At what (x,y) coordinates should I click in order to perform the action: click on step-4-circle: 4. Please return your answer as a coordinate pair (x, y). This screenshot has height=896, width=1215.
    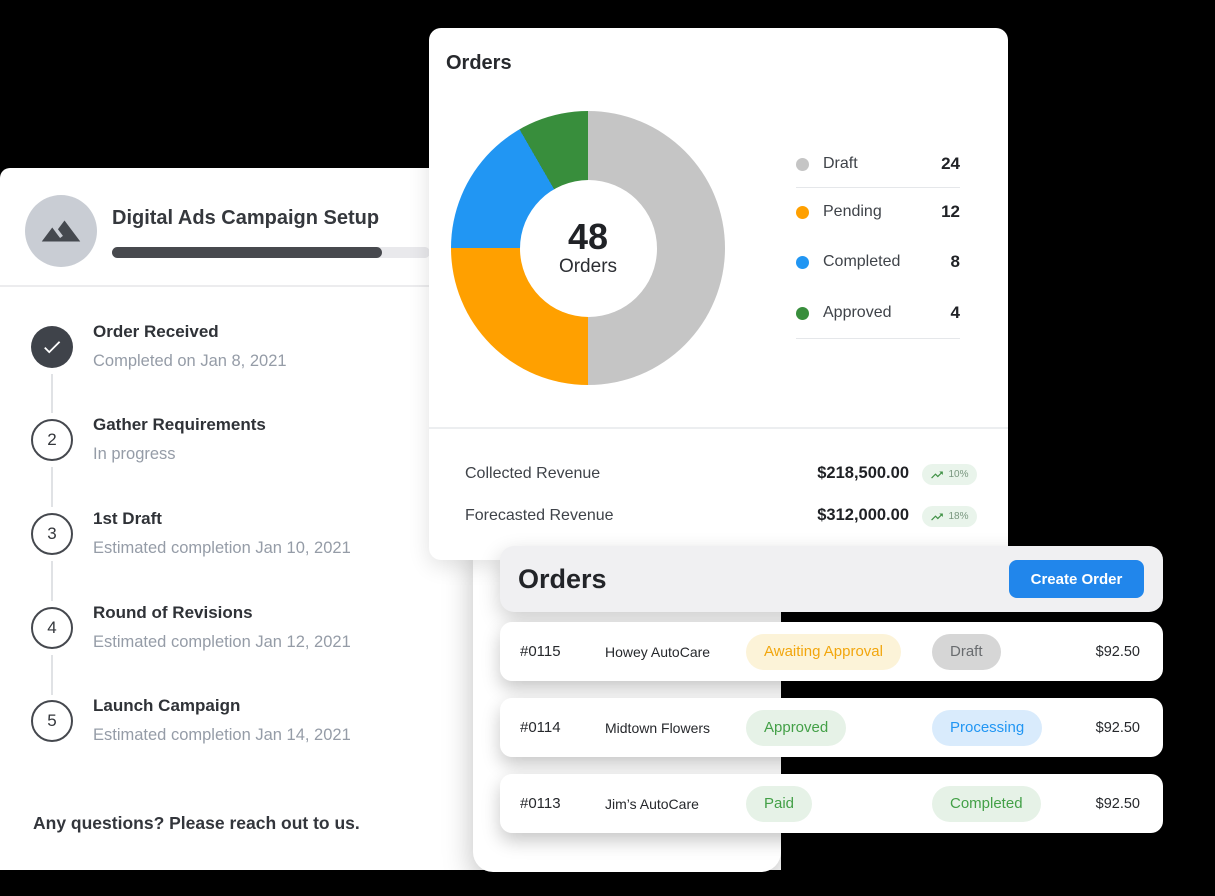
    Looking at the image, I should click on (52, 628).